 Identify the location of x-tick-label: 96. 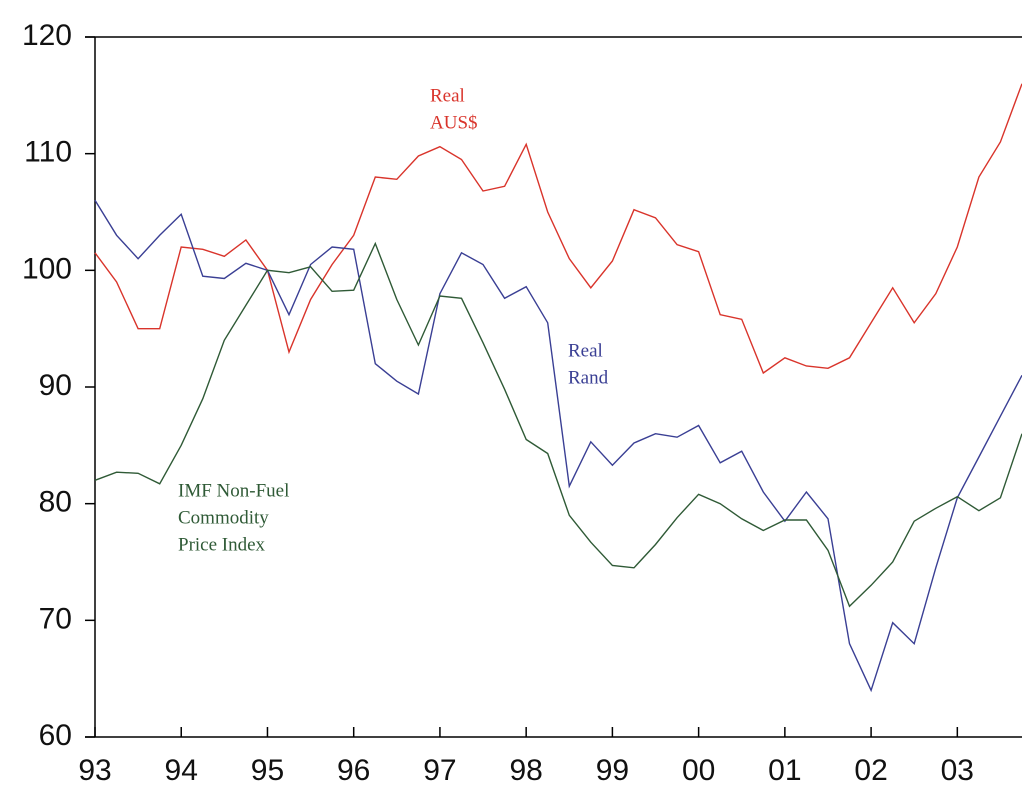
(353, 770).